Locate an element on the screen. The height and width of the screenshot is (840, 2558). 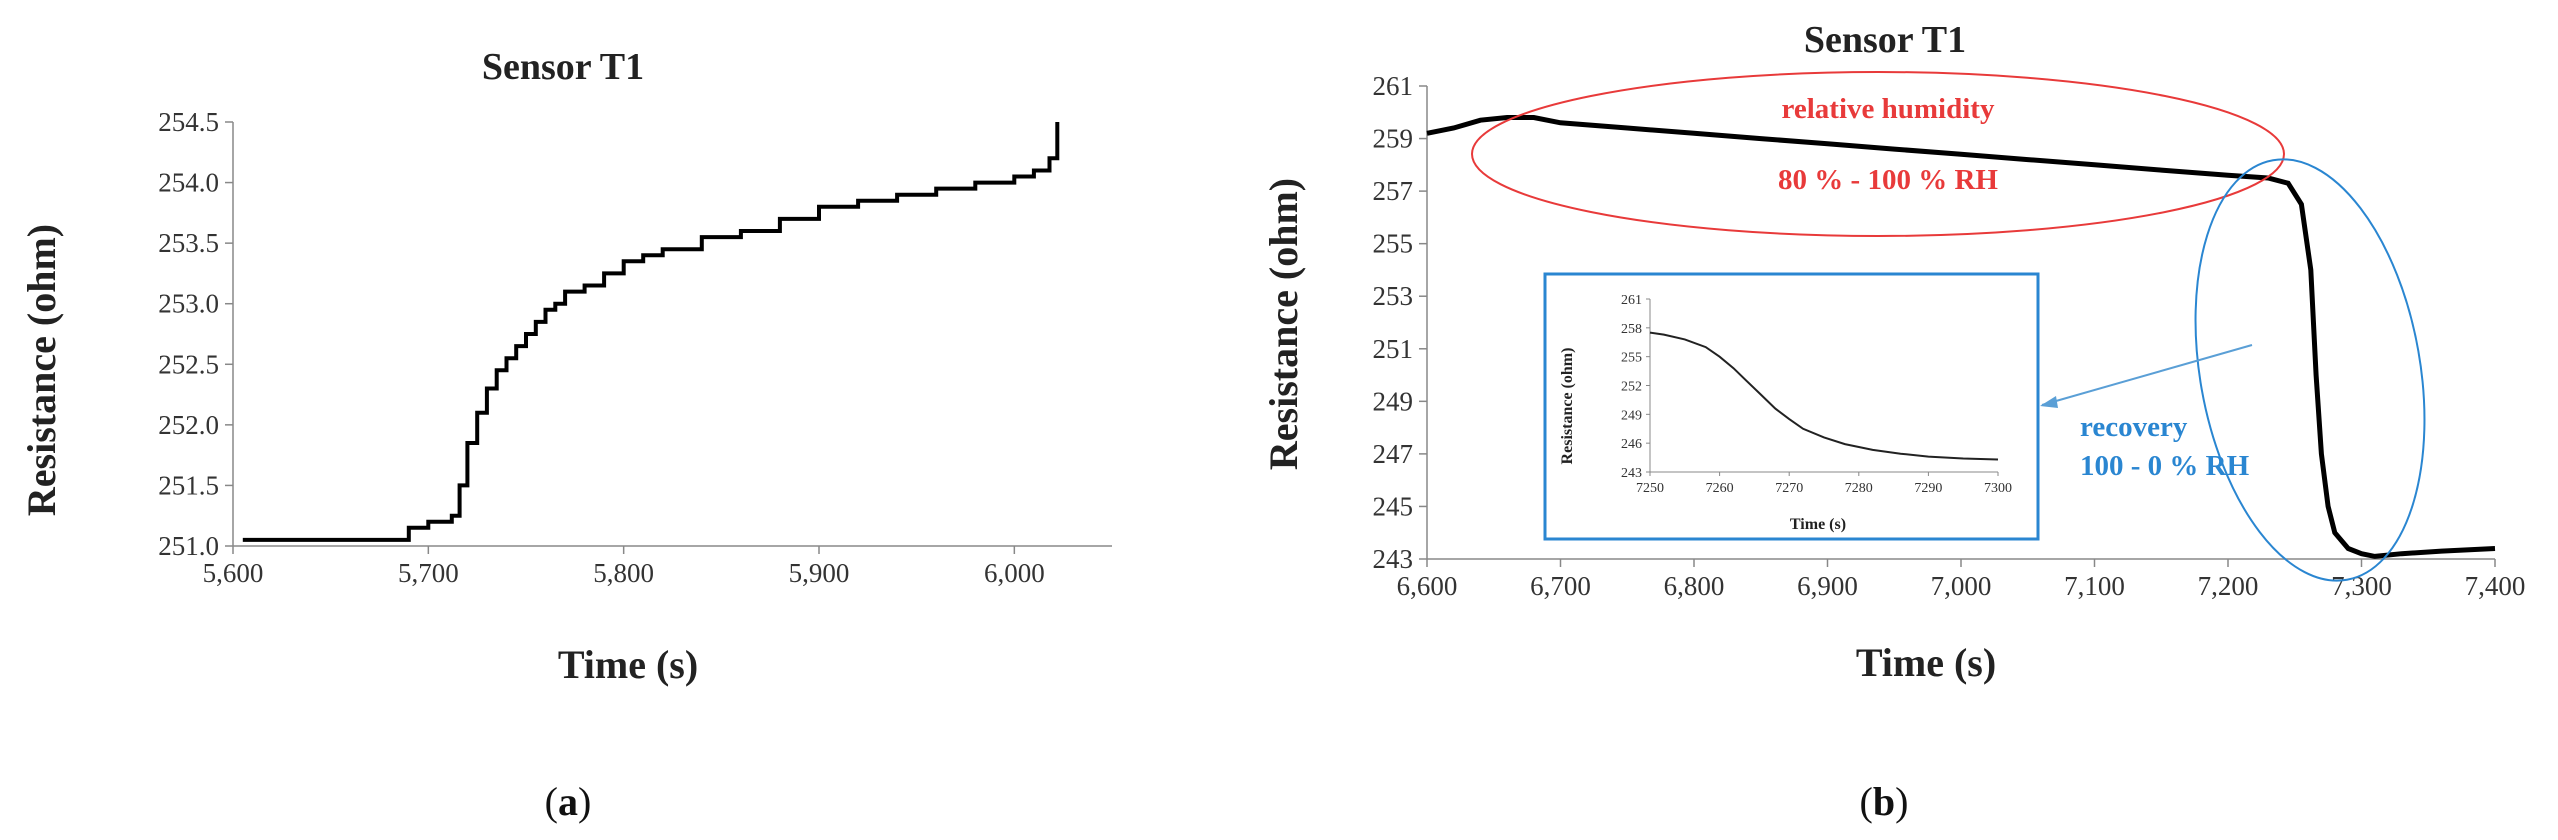
panel-a-y-tick-label: 251.0 is located at coordinates (188, 546).